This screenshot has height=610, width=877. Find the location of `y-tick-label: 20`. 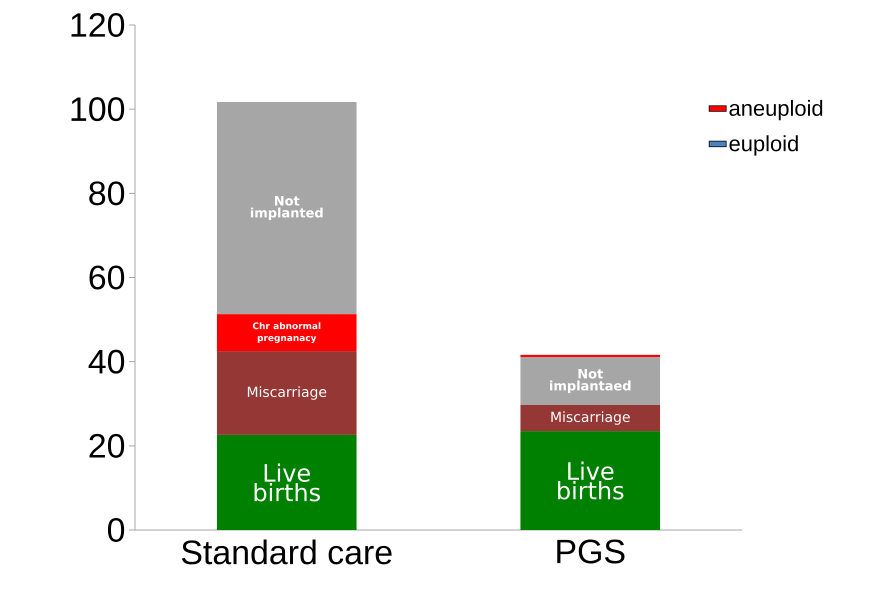

y-tick-label: 20 is located at coordinates (107, 446).